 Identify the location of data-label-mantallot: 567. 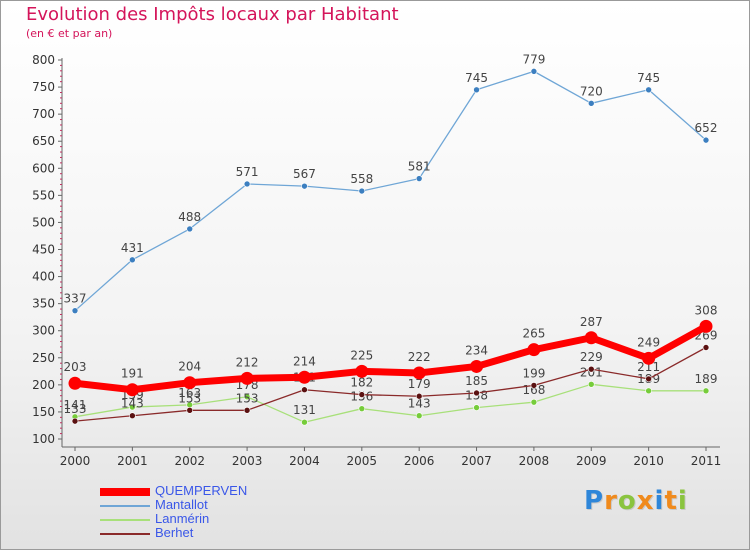
(304, 174).